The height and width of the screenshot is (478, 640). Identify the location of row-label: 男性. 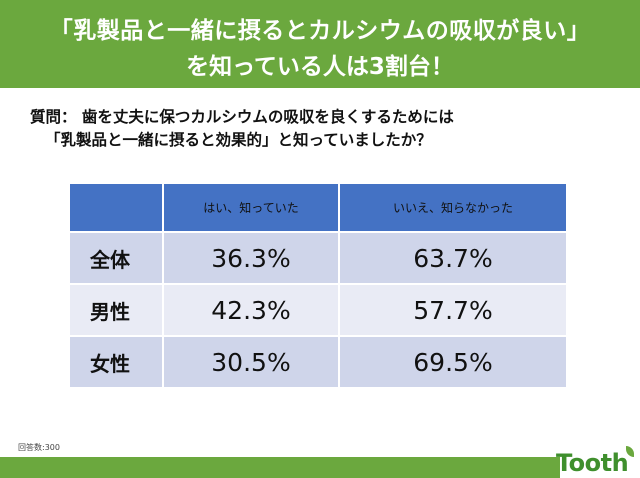
(116, 310).